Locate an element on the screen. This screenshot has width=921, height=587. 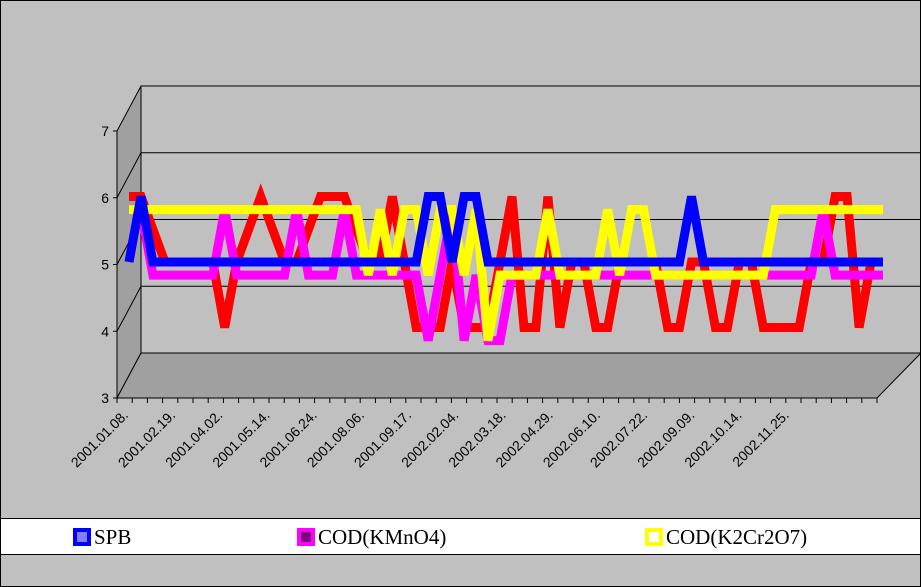
legend-item-cod-kmno4: COD(KMnO4) is located at coordinates (371, 537).